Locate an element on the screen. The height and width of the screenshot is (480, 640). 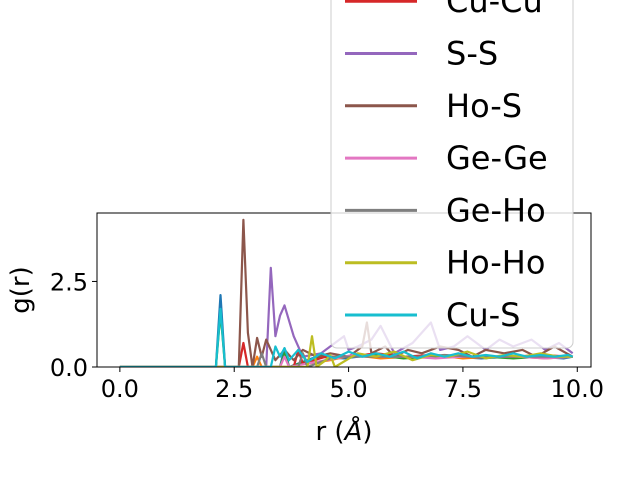
y-axis-label: g(r) is located at coordinates (21, 289).